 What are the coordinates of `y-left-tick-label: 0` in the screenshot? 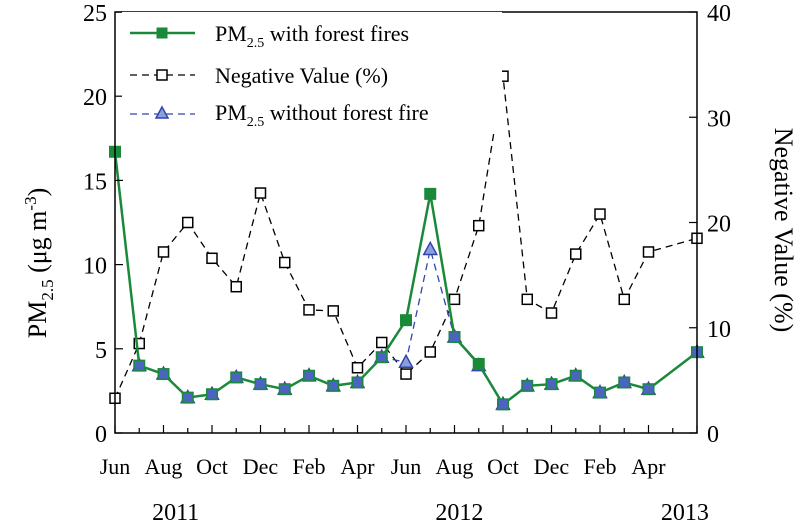 It's located at (101, 435).